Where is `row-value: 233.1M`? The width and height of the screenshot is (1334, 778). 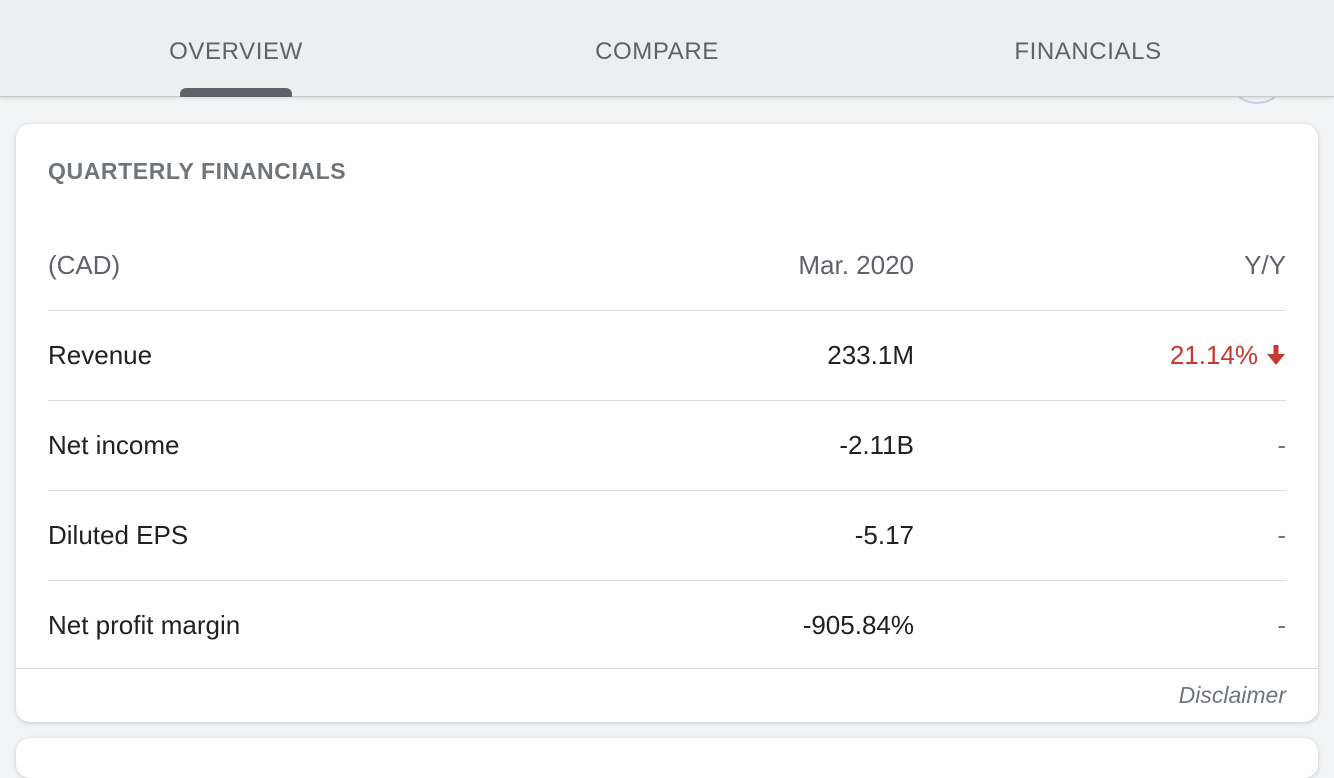 row-value: 233.1M is located at coordinates (870, 354).